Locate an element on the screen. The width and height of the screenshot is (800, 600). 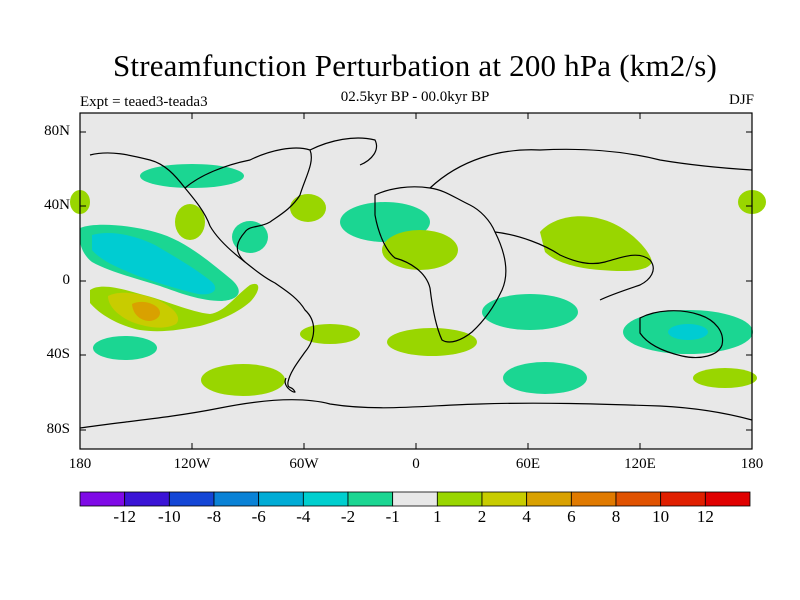
contour-neg2-north-pacific is located at coordinates (154, 264).